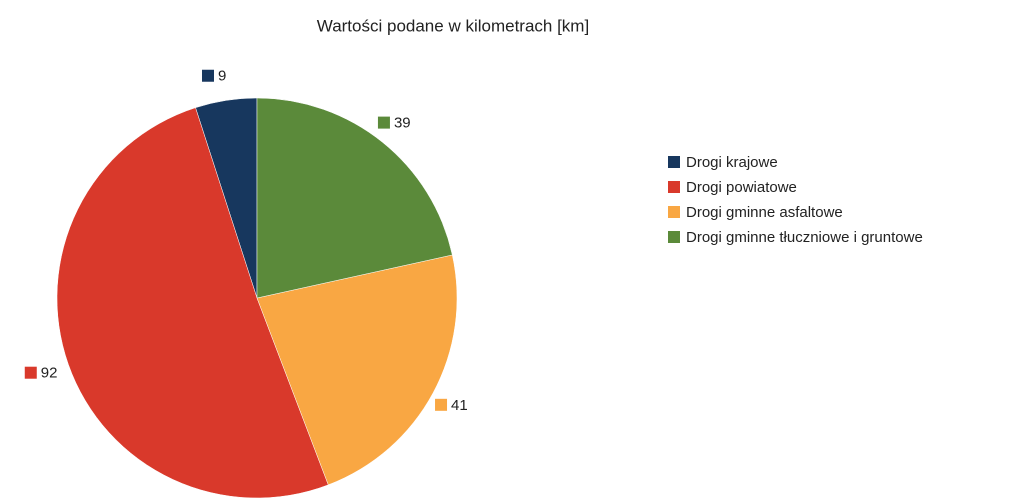  What do you see at coordinates (804, 237) in the screenshot?
I see `legend-label: Drogi gminne tłuczniowe i gruntowe` at bounding box center [804, 237].